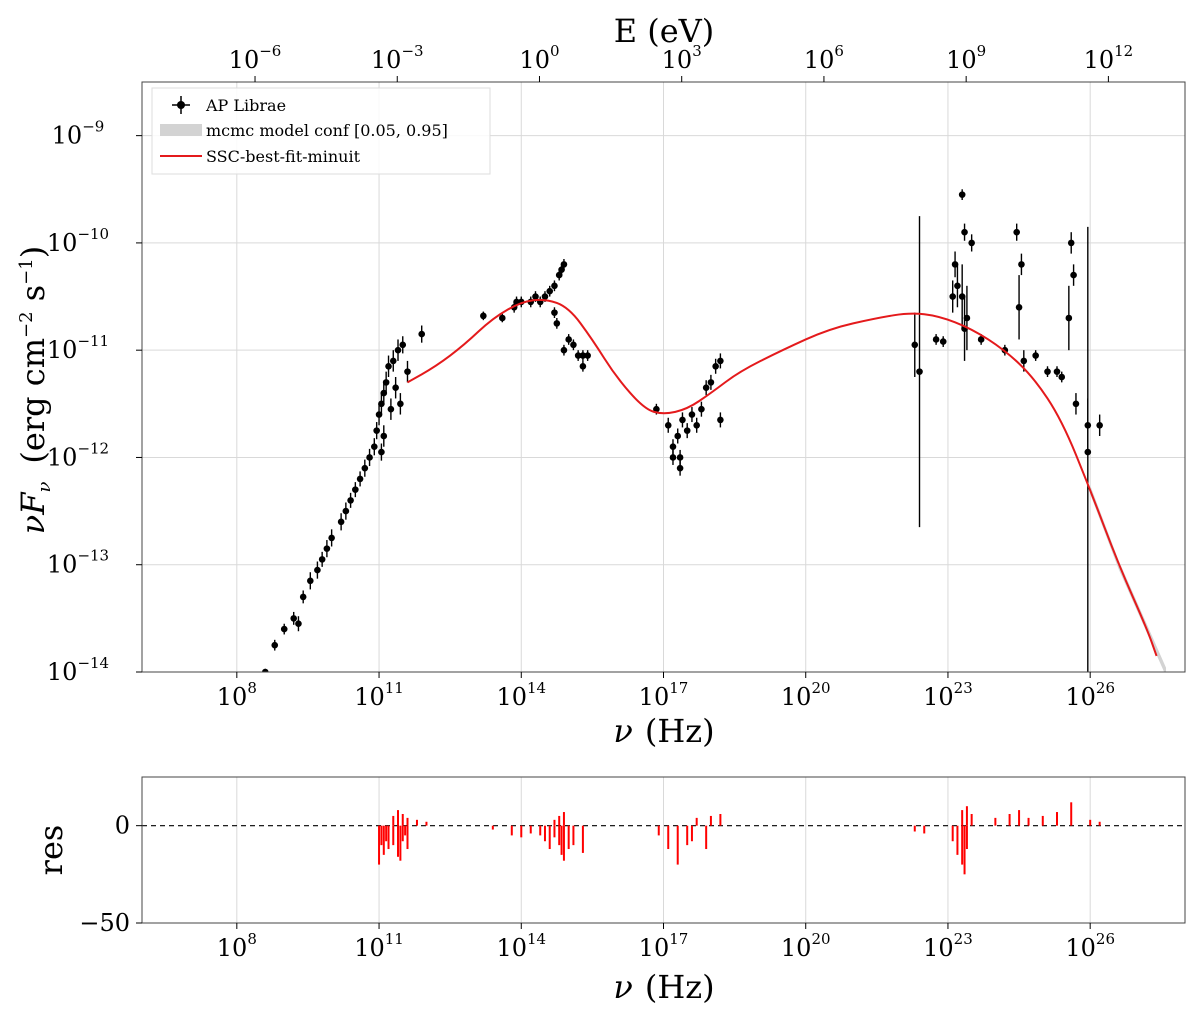 This screenshot has width=1200, height=1013. I want to click on legend-entry-ap-librae: AP Librae, so click(229, 105).